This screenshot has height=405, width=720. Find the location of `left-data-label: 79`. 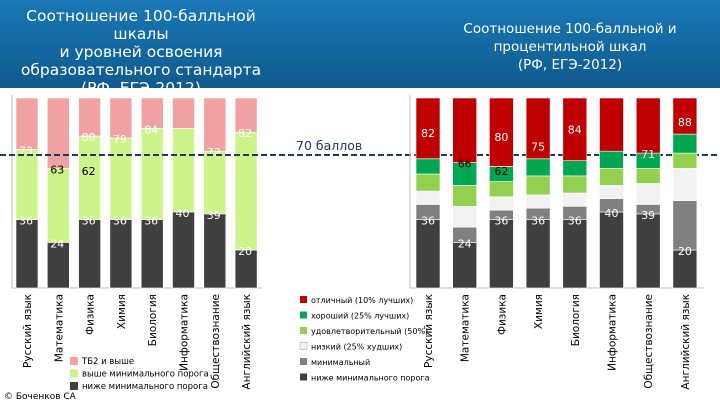

left-data-label: 79 is located at coordinates (120, 139).